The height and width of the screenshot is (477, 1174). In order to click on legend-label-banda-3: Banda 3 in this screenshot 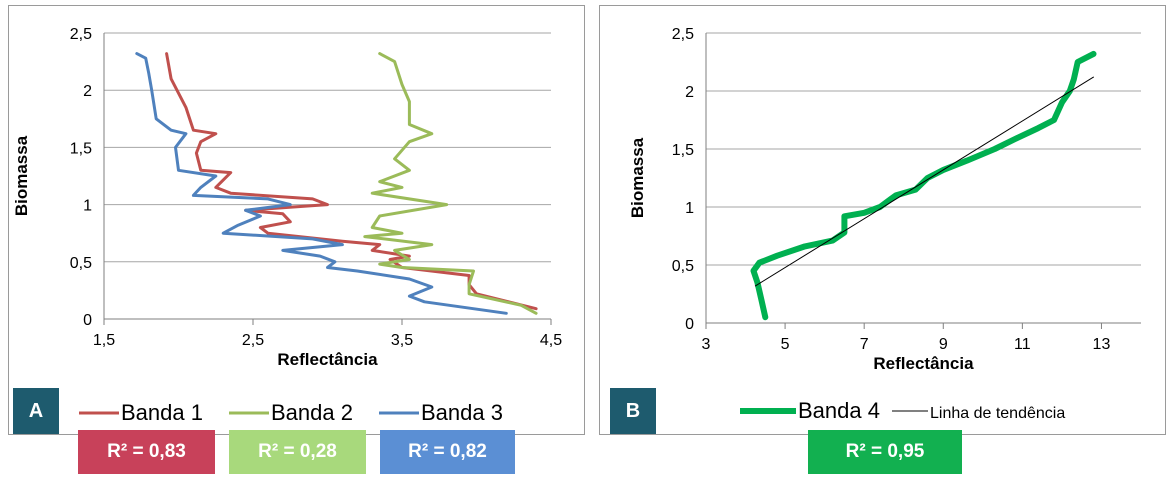, I will do `click(462, 412)`.